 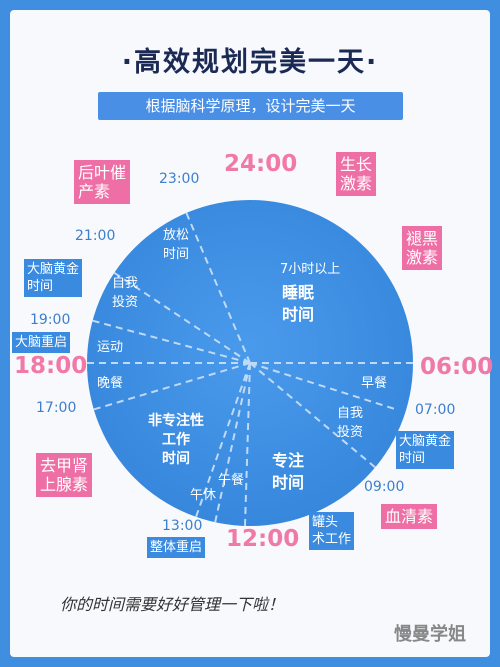 What do you see at coordinates (384, 487) in the screenshot?
I see `time-0900: 09:00` at bounding box center [384, 487].